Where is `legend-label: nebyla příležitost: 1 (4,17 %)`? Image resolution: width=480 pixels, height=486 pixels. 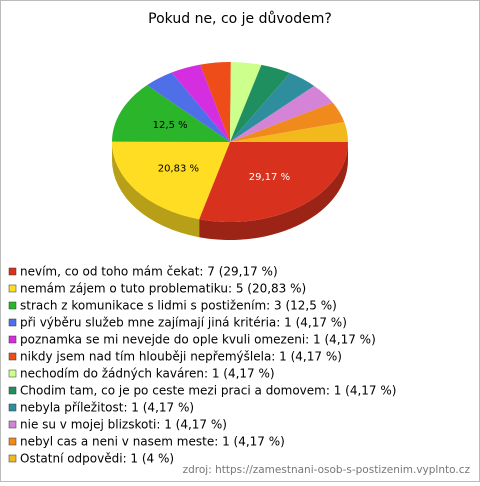 legend-label: nebyla příležitost: 1 (4,17 %) is located at coordinates (107, 408).